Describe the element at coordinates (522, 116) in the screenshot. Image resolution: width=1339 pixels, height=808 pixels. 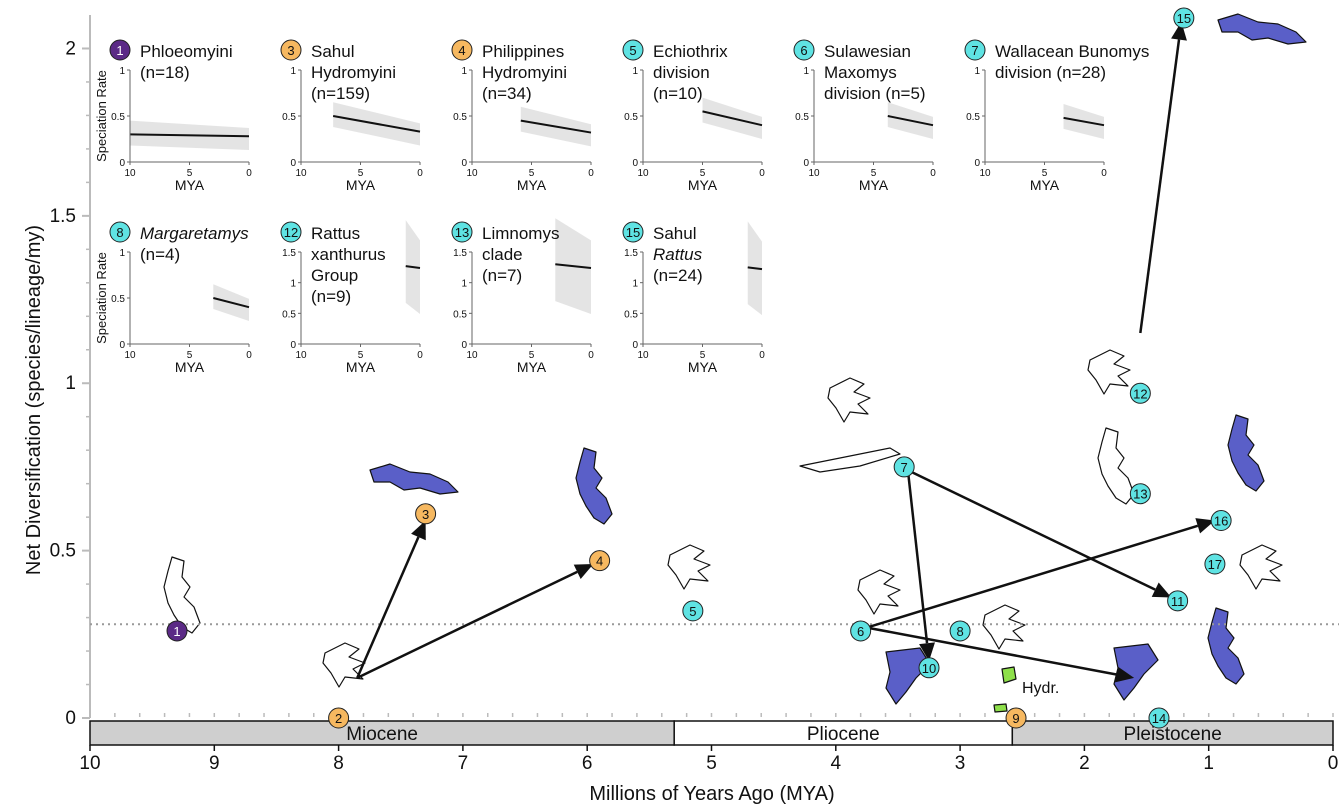
I see `inset-4: 0 0.5 1 10 5 0 MYA 4 Philippines Hydromyini (n=34)` at that location.